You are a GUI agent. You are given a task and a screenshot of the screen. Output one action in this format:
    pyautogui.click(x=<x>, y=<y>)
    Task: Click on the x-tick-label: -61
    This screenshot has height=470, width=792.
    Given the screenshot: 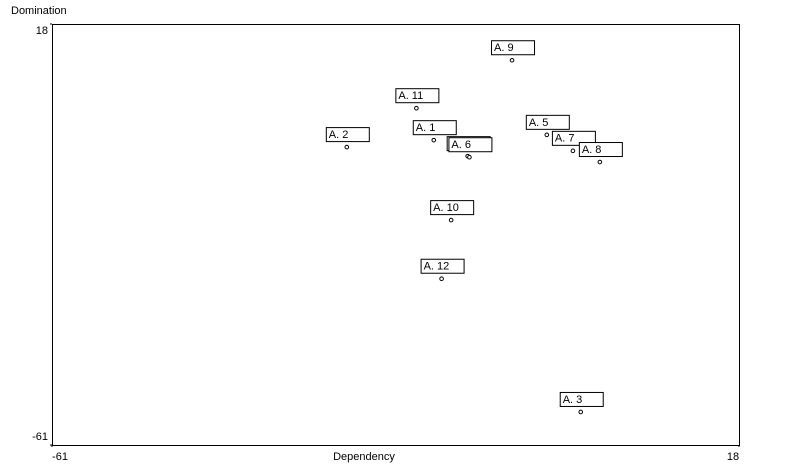 What is the action you would take?
    pyautogui.click(x=60, y=457)
    